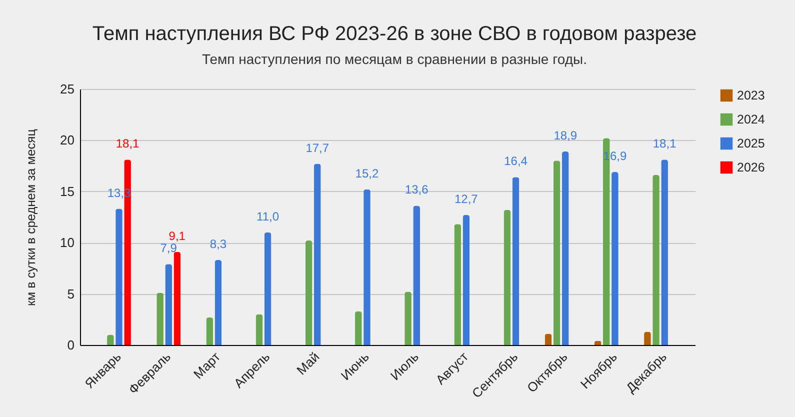  I want to click on data-label: 11,0, so click(268, 216).